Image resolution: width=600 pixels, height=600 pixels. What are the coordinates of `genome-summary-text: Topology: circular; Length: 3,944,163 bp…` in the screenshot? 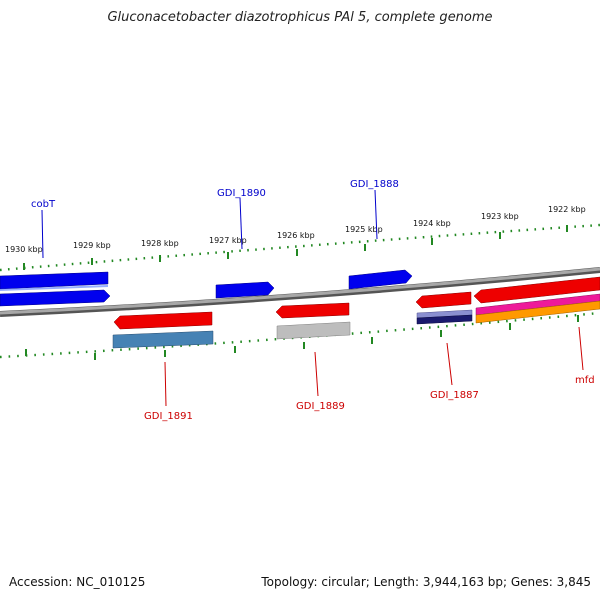 It's located at (426, 582).